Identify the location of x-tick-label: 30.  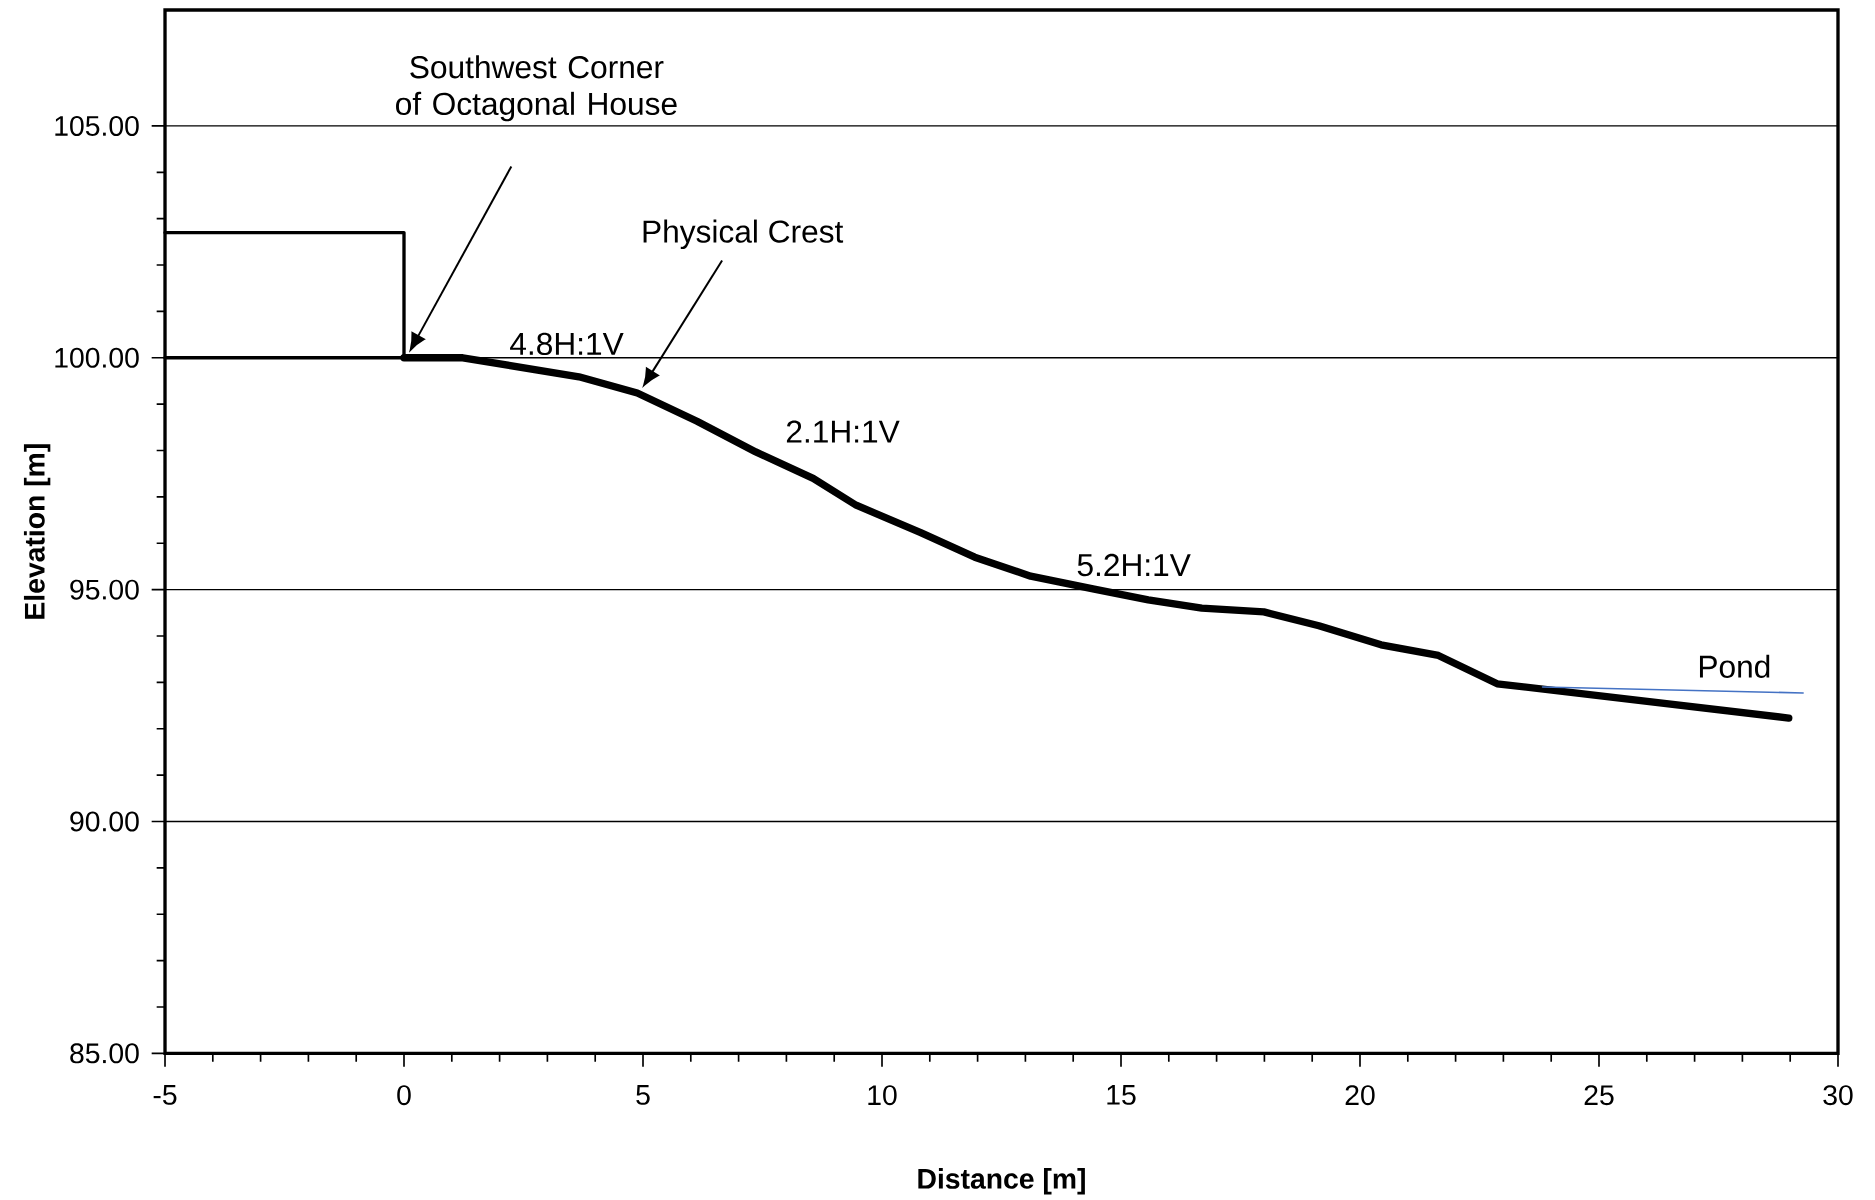
(1838, 1095).